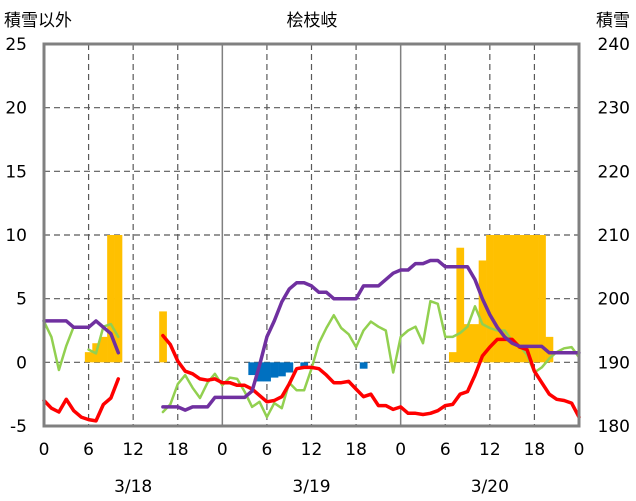  I want to click on right-y-tick-label: 240, so click(614, 45).